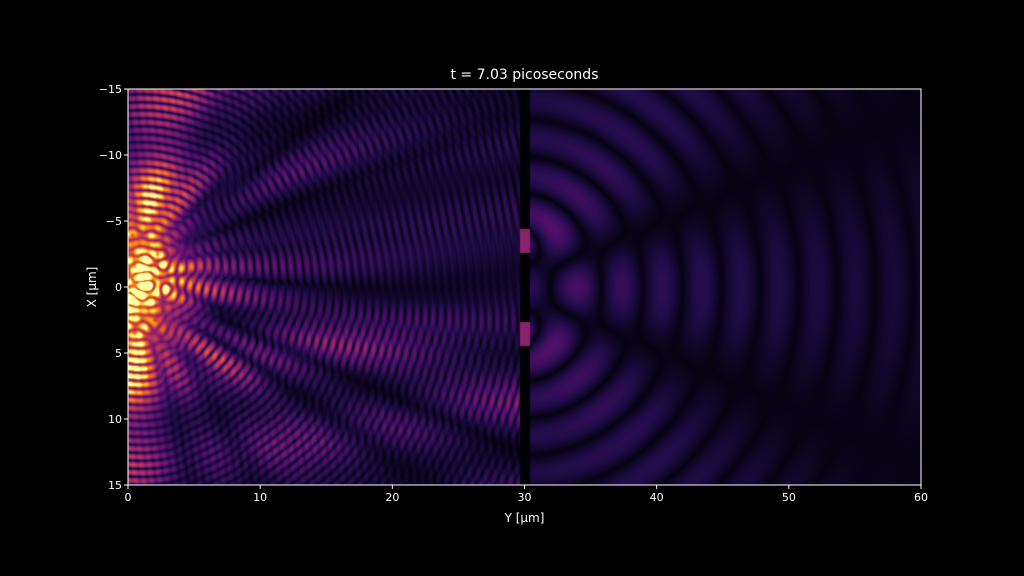 The height and width of the screenshot is (576, 1024). Describe the element at coordinates (921, 497) in the screenshot. I see `x-tick-label: 60` at that location.